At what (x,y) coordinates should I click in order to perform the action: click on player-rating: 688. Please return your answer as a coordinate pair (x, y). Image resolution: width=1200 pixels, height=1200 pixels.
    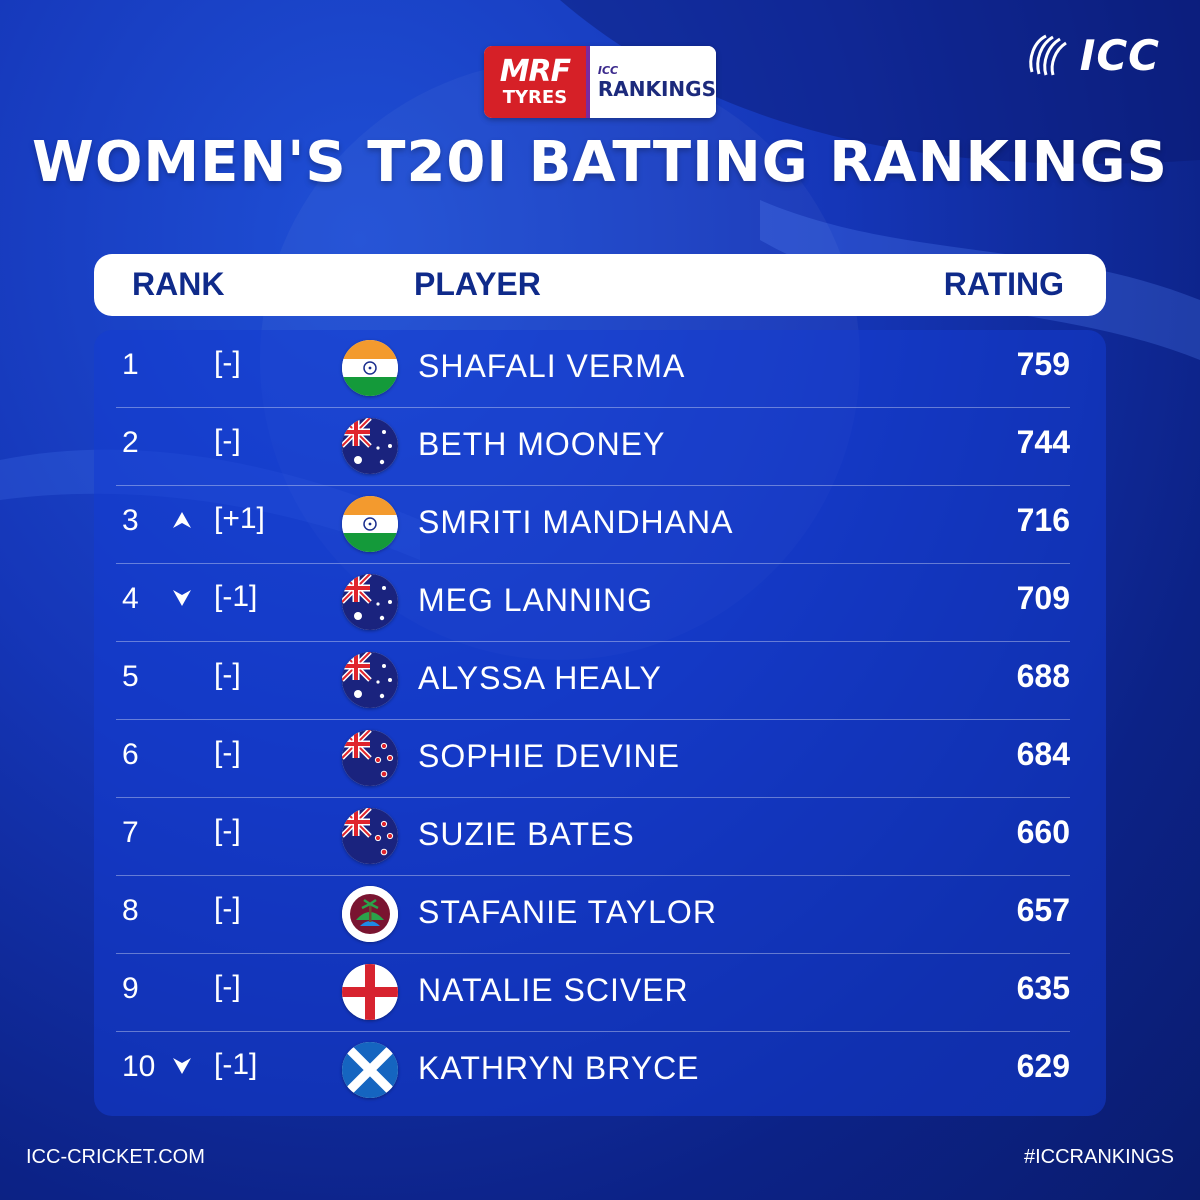
    Looking at the image, I should click on (1043, 676).